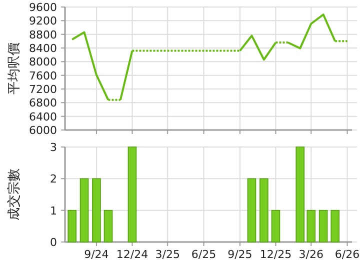 This screenshot has width=360, height=270. I want to click on y-tick-label: 6800, so click(43, 103).